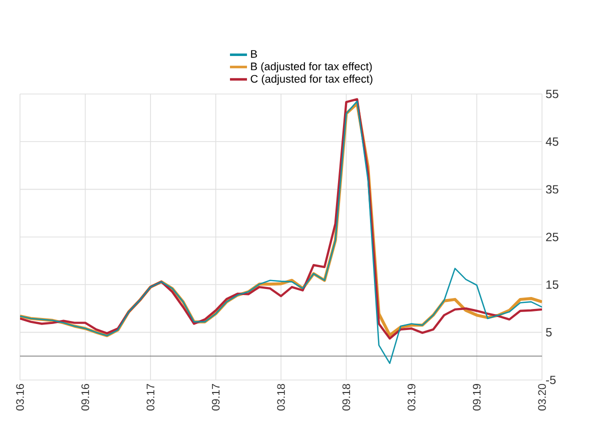 This screenshot has width=597, height=445. What do you see at coordinates (85, 397) in the screenshot?
I see `x-tick-label: 09.16` at bounding box center [85, 397].